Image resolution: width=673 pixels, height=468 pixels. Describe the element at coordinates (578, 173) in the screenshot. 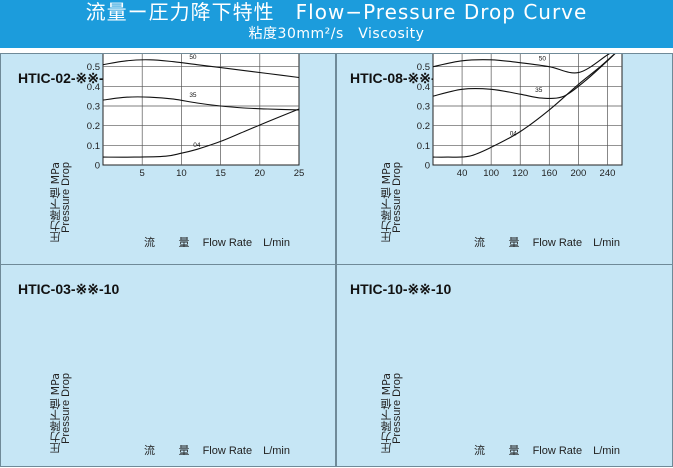

I see `x-tick-label: 200` at that location.